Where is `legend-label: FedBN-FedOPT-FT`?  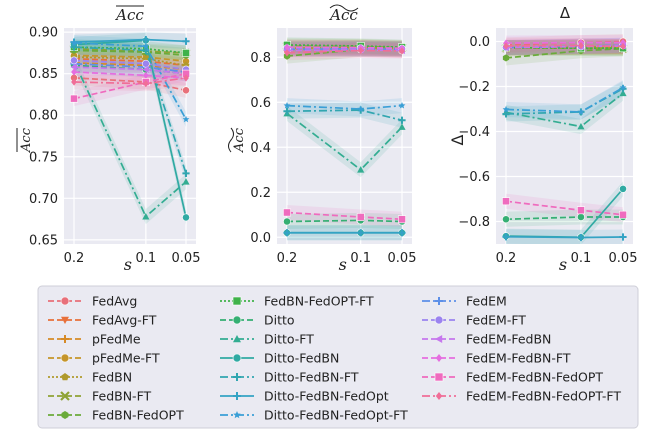
legend-label: FedBN-FedOPT-FT is located at coordinates (319, 301).